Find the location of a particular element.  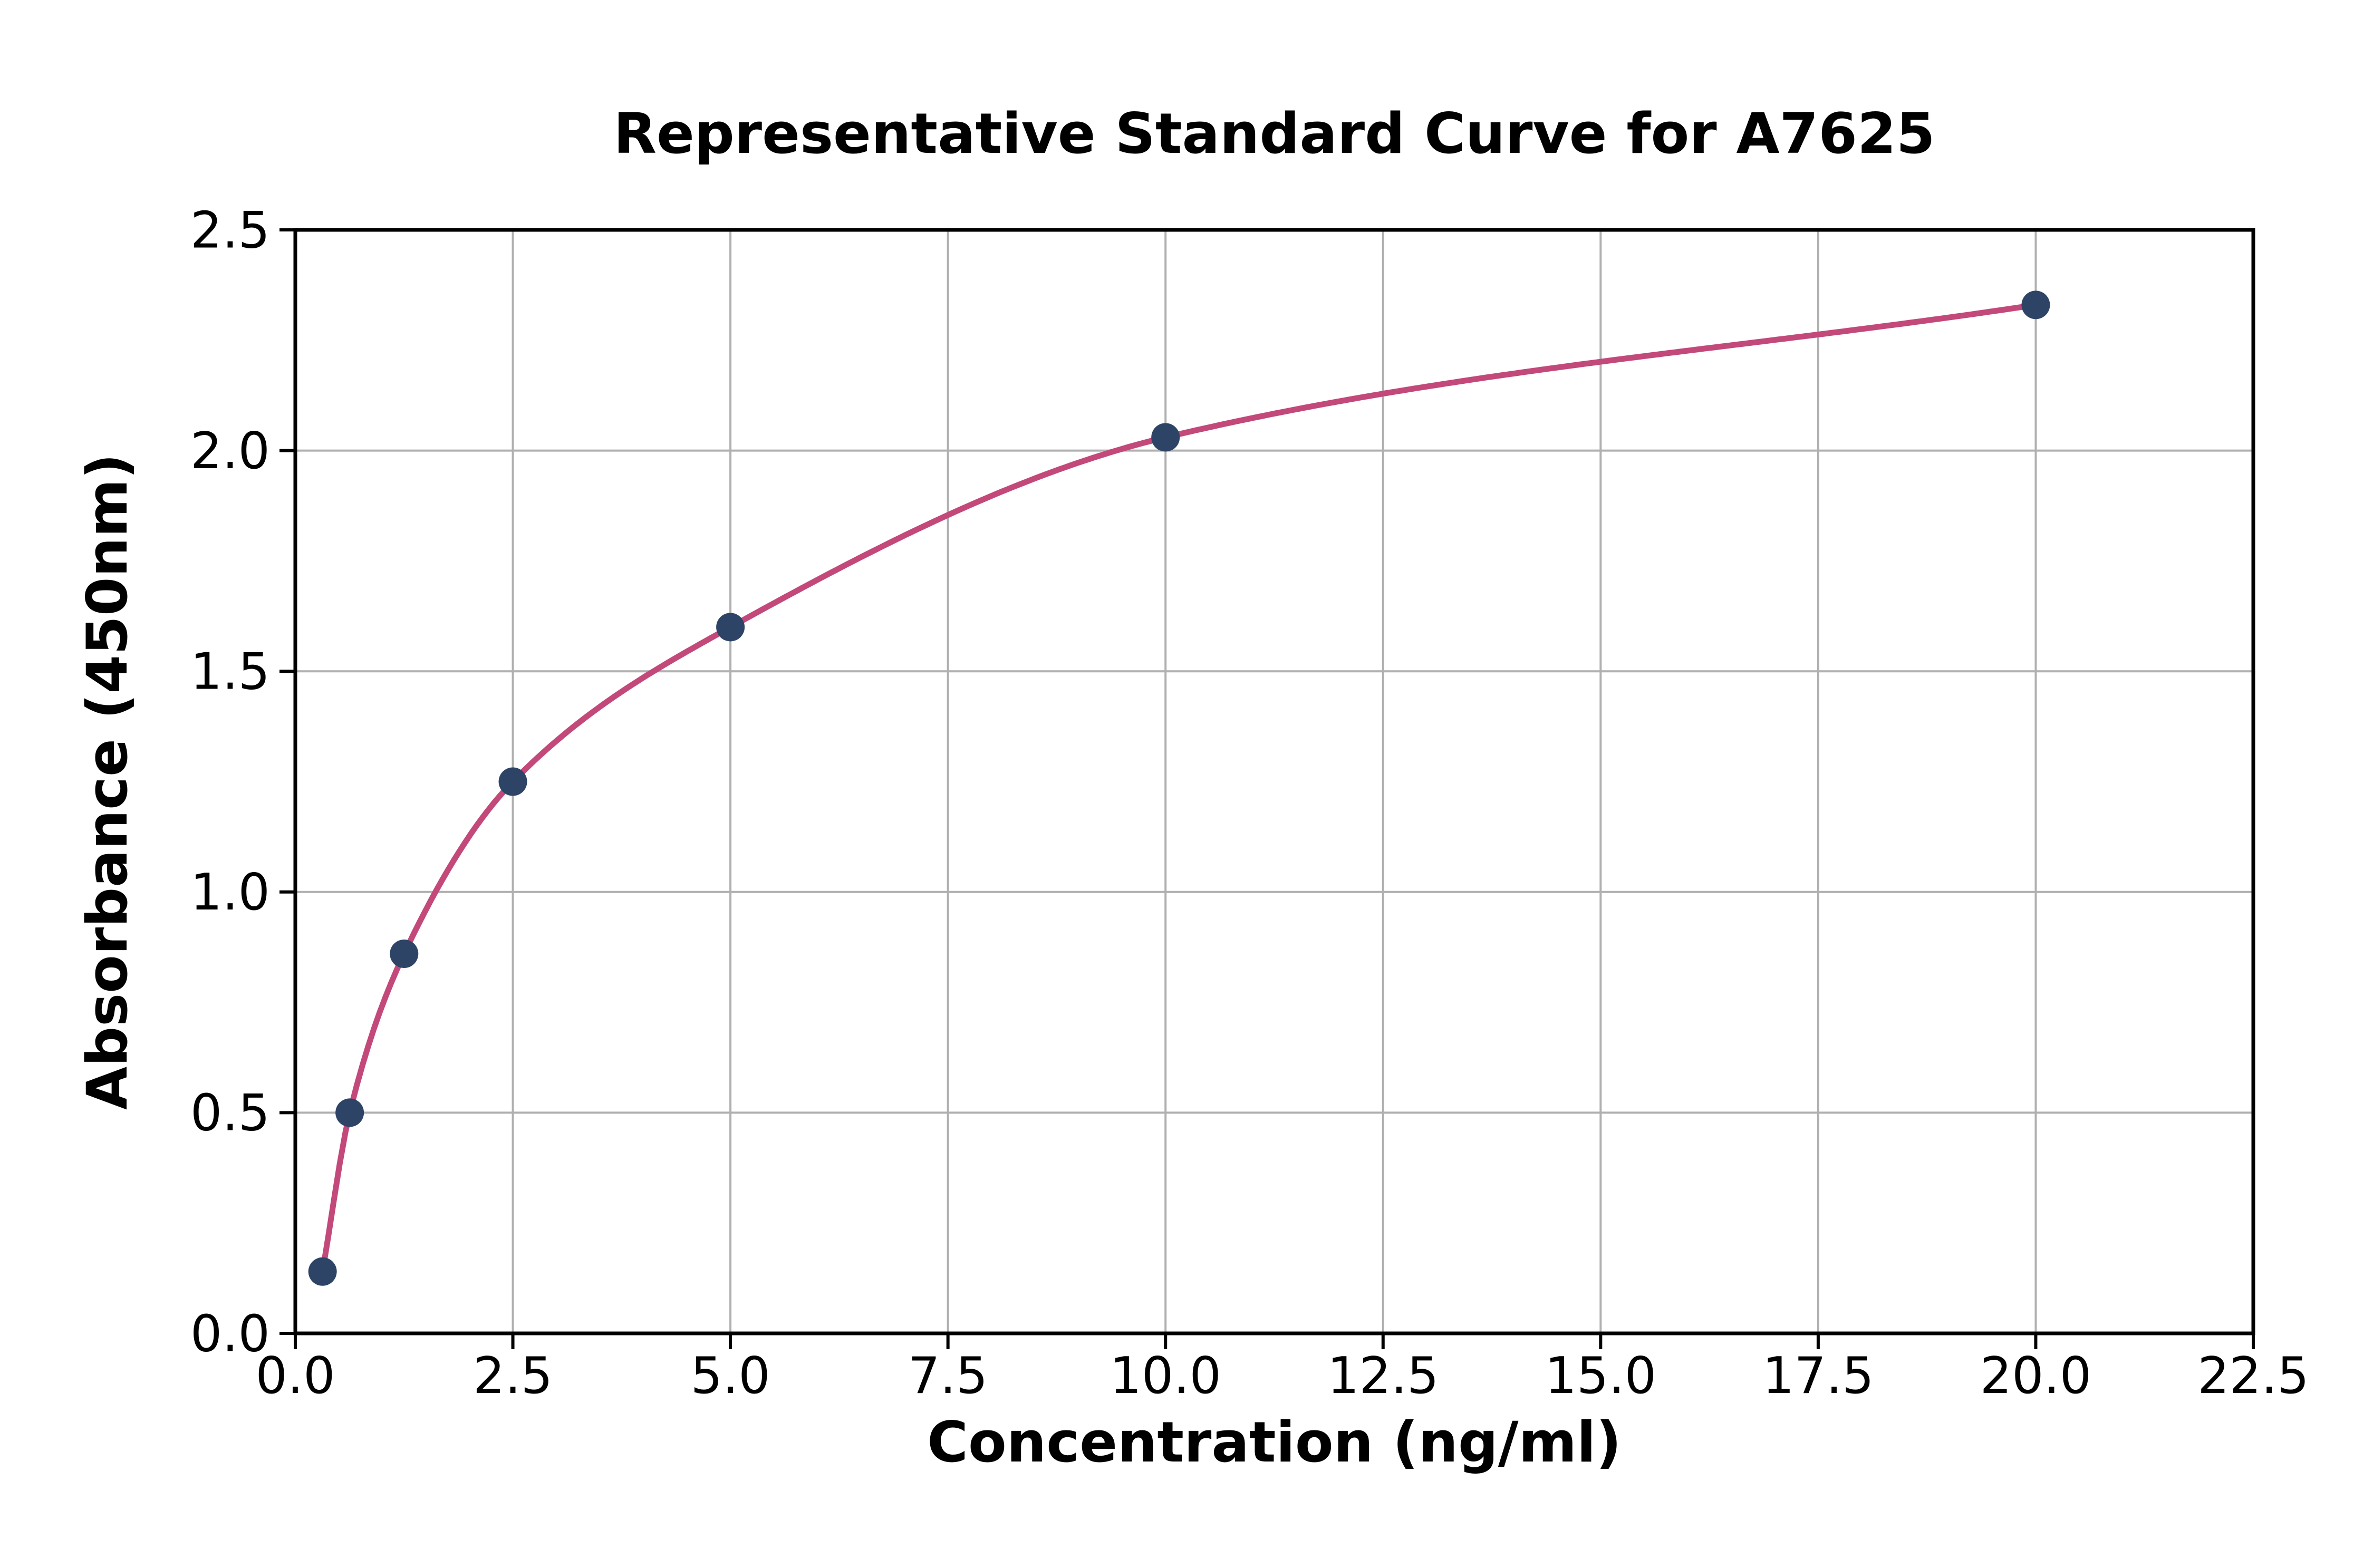

x-axis-label: Concentration (ng/ml) is located at coordinates (1274, 1442).